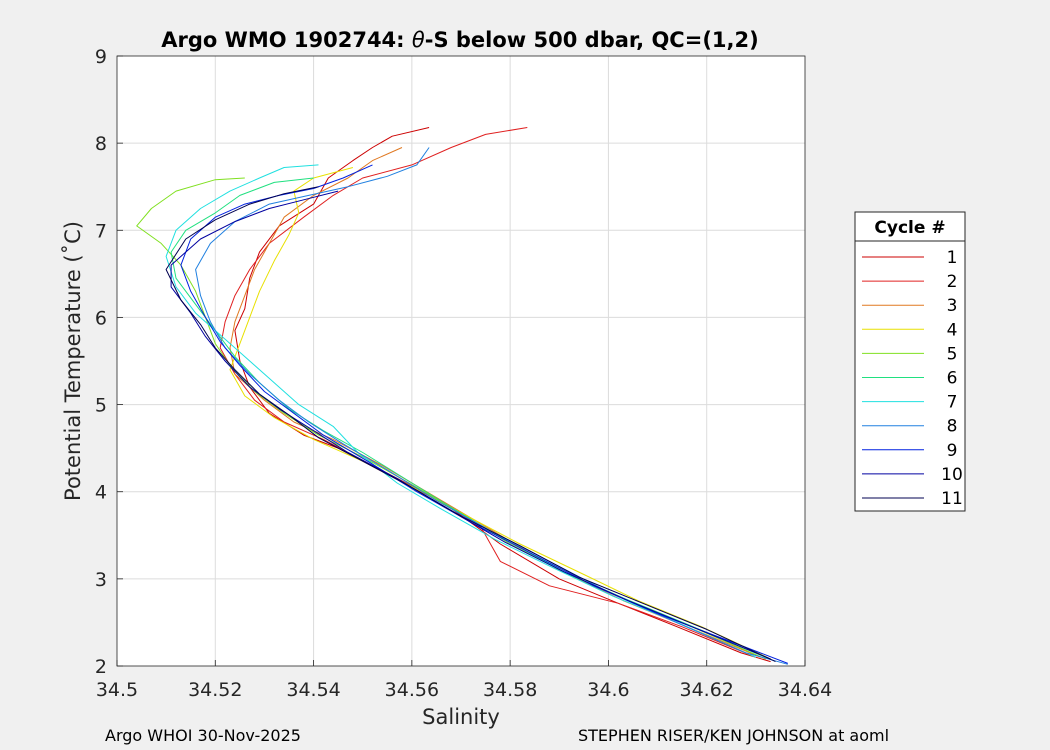 This screenshot has width=1050, height=750. I want to click on x-tick-label: 34.58, so click(510, 690).